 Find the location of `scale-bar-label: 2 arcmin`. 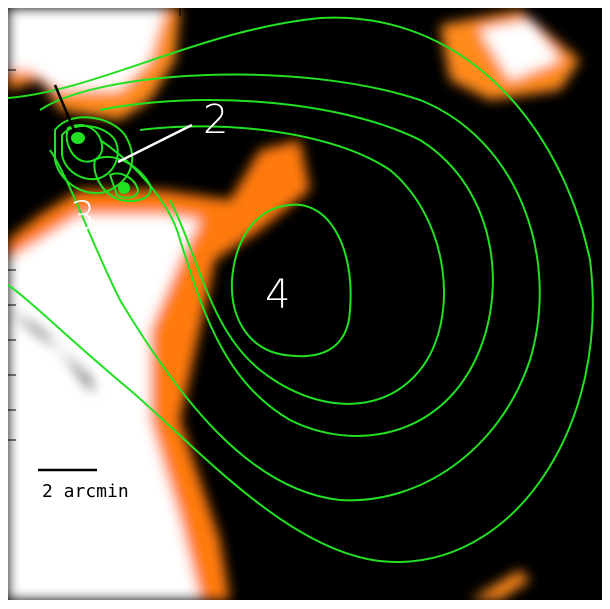

scale-bar-label: 2 arcmin is located at coordinates (85, 491).